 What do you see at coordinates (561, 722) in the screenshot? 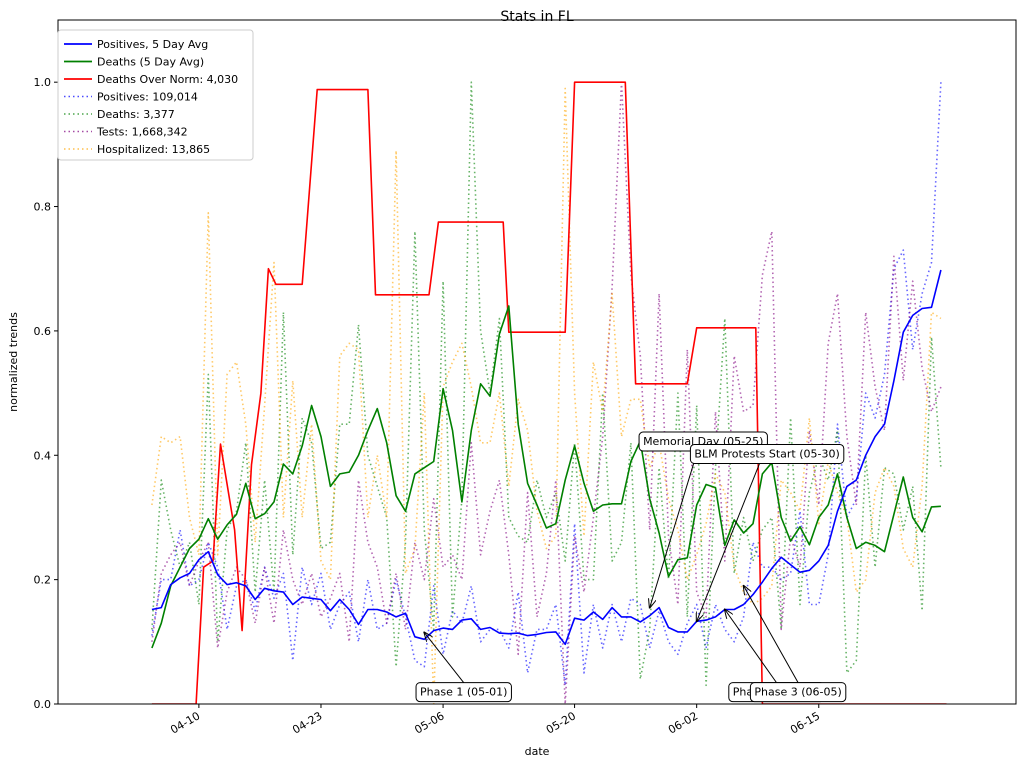
I see `x-tick-label: 05-20` at bounding box center [561, 722].